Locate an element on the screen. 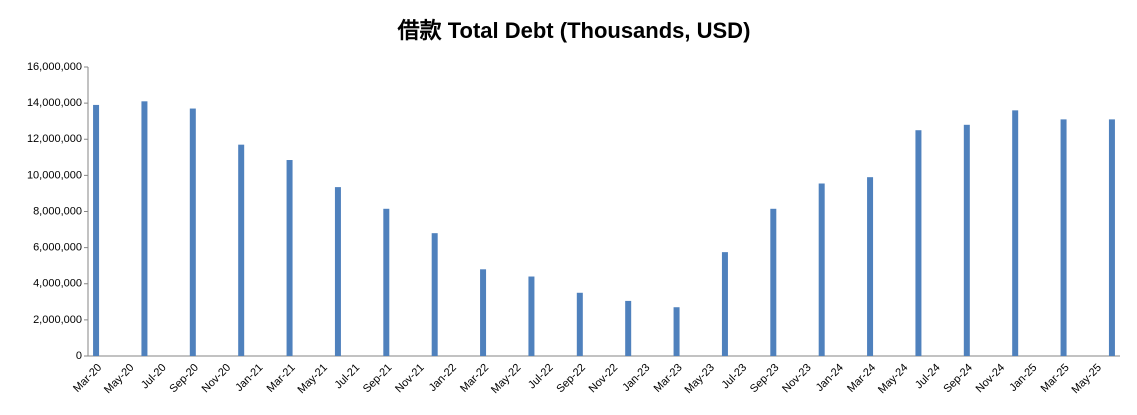 The width and height of the screenshot is (1137, 415). x-tick-label: Nov-20 is located at coordinates (217, 379).